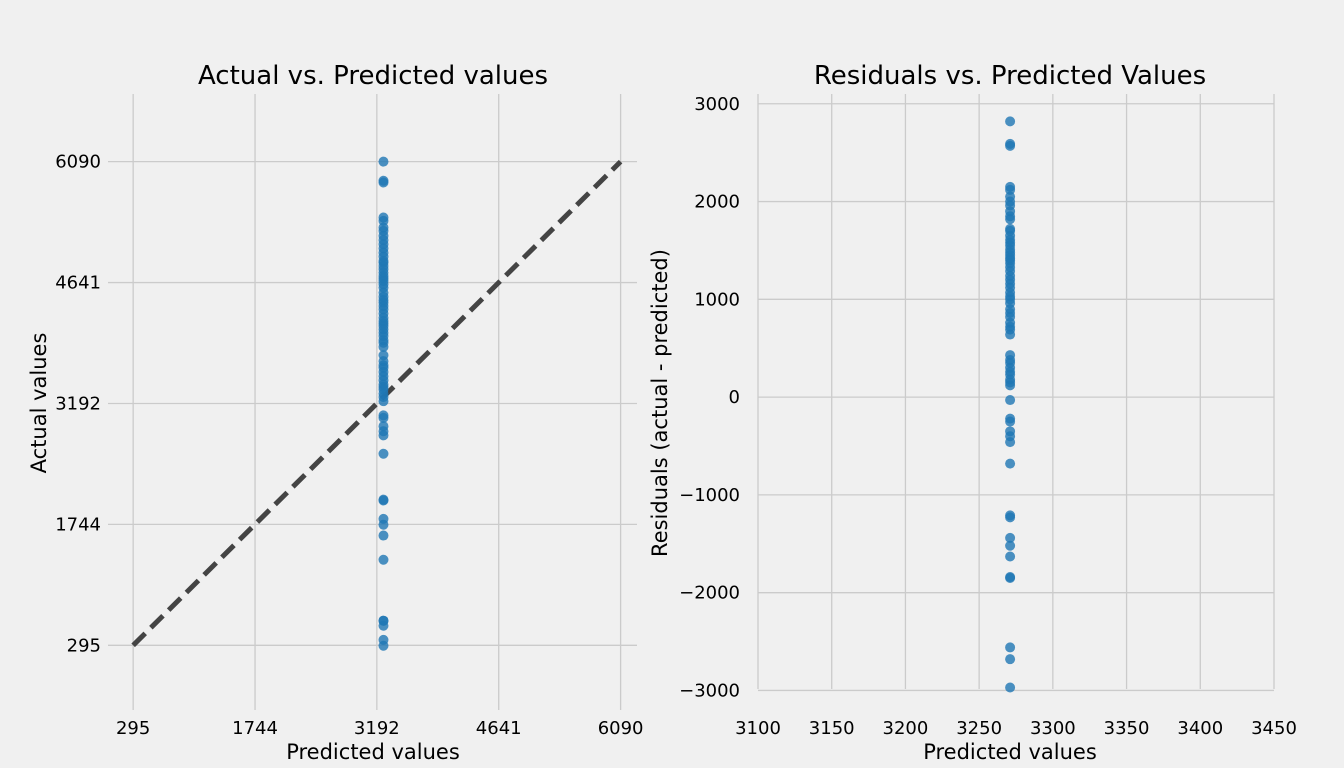 The width and height of the screenshot is (1344, 768). I want to click on left-chart-title: Actual vs. Predicted values, so click(373, 76).